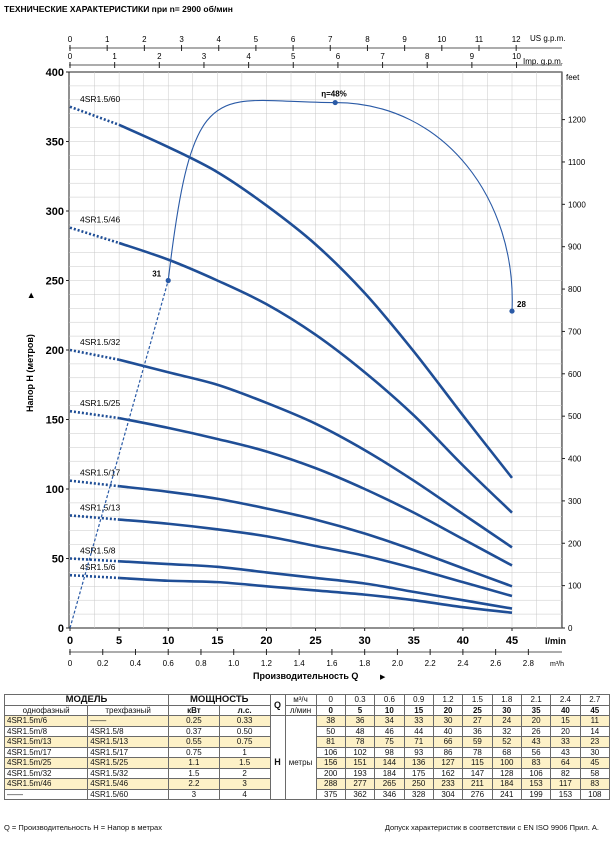 This screenshot has height=845, width=613. Describe the element at coordinates (46, 752) in the screenshot. I see `model-single: 4SR1.5m/17` at that location.